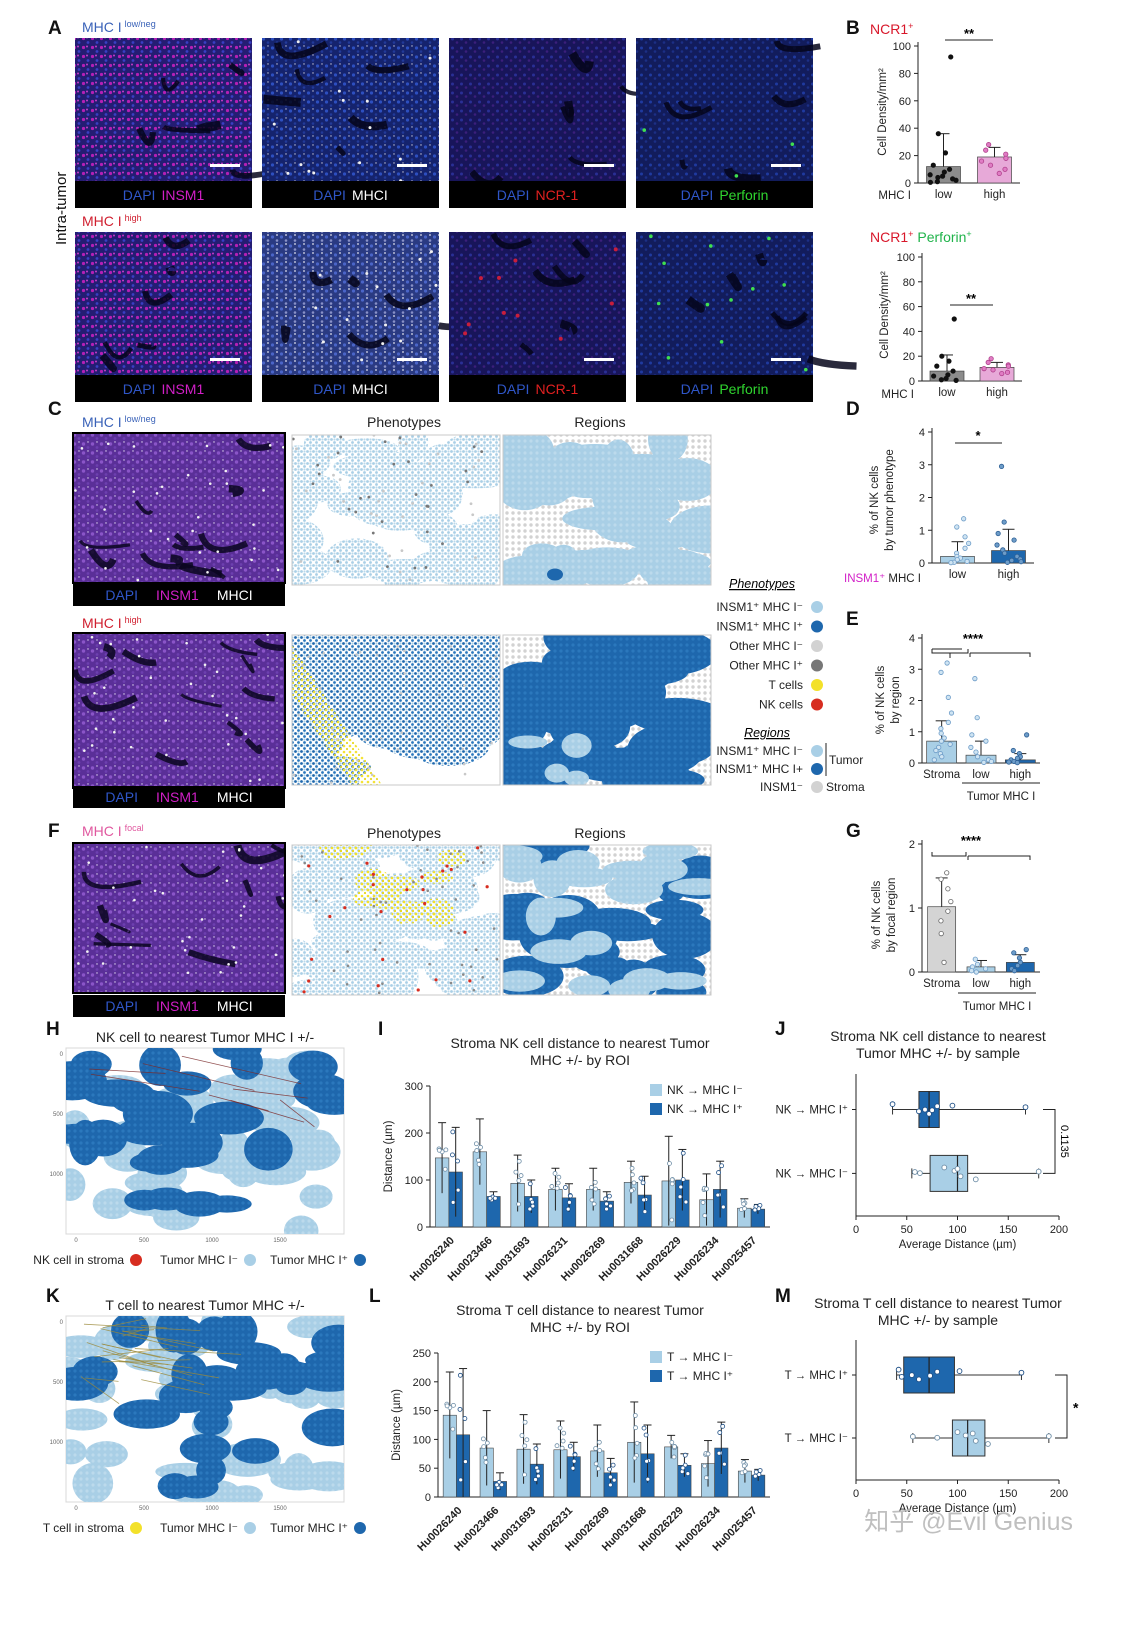 The image size is (1140, 1625). I want to click on panel-letter-m: M, so click(783, 1296).